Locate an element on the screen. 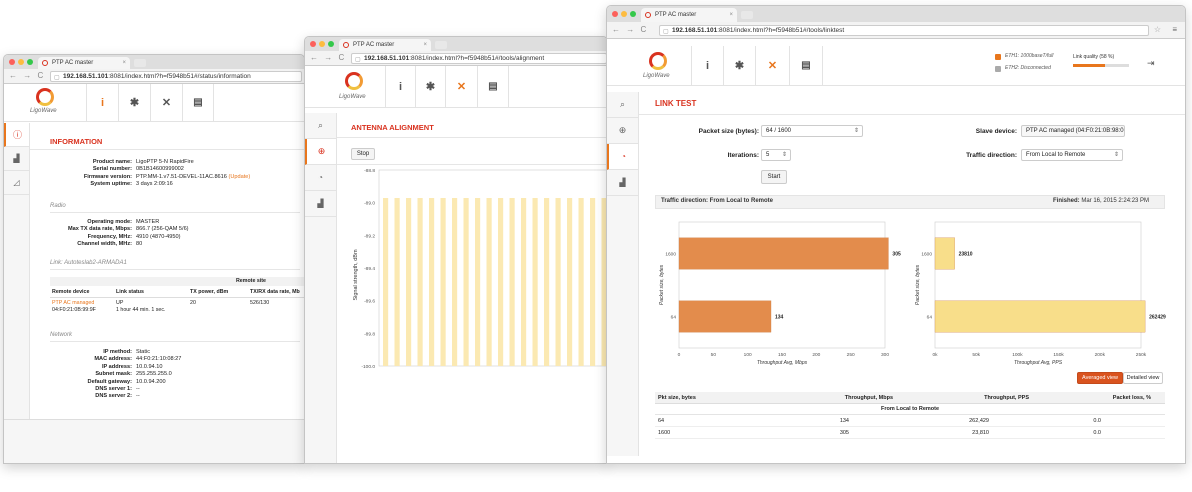 This screenshot has width=1192, height=492. bar-value-label: 305 is located at coordinates (896, 255).